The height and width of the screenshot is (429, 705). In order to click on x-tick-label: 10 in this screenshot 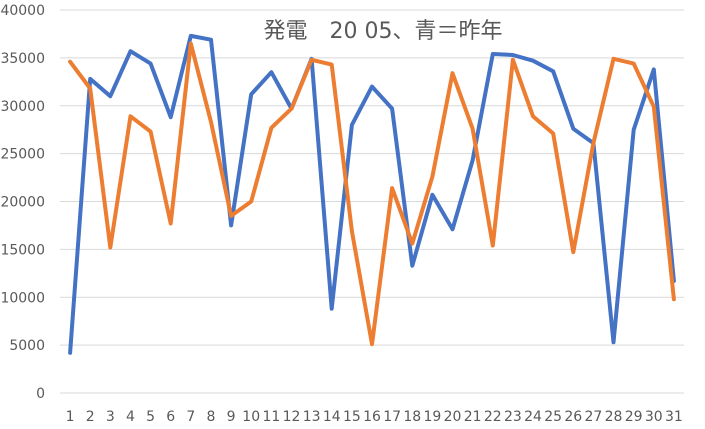, I will do `click(251, 417)`.